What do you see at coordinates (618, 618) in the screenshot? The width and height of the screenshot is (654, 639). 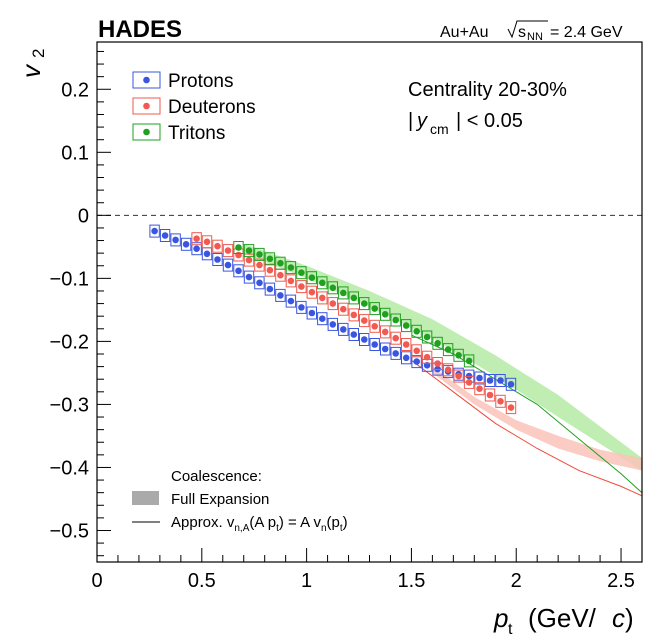 I see `x-axis-units-c: c` at bounding box center [618, 618].